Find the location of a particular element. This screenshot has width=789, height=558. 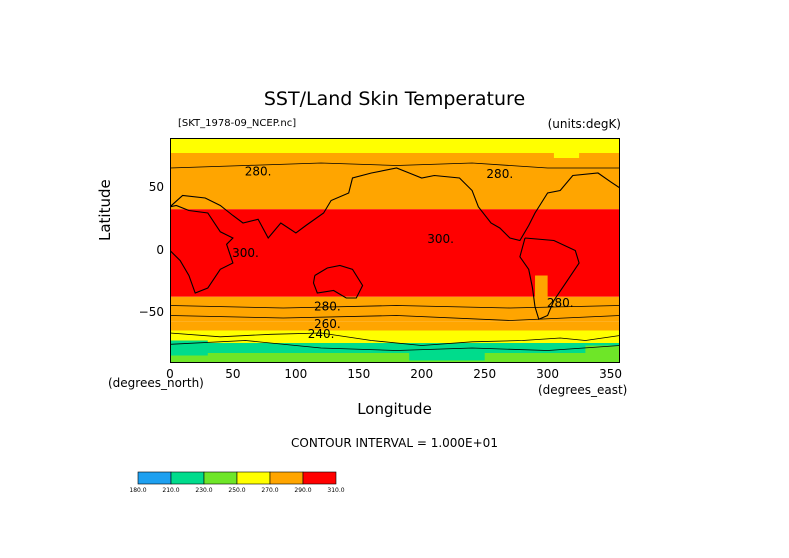

y-unit-label: (degrees_north) is located at coordinates (156, 383).